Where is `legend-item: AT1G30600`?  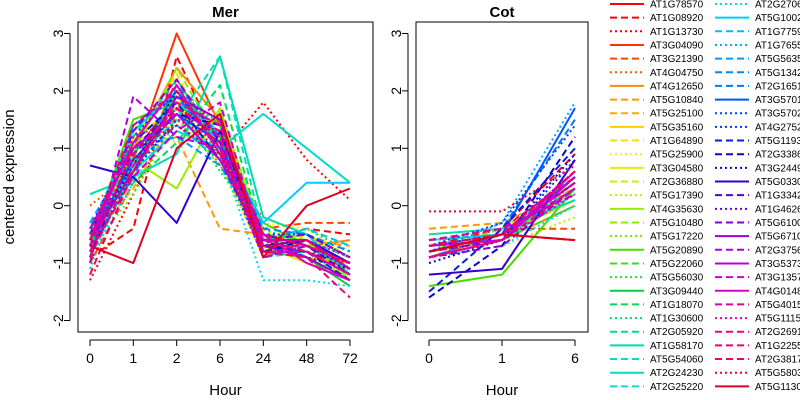
legend-item: AT1G30600 is located at coordinates (657, 319).